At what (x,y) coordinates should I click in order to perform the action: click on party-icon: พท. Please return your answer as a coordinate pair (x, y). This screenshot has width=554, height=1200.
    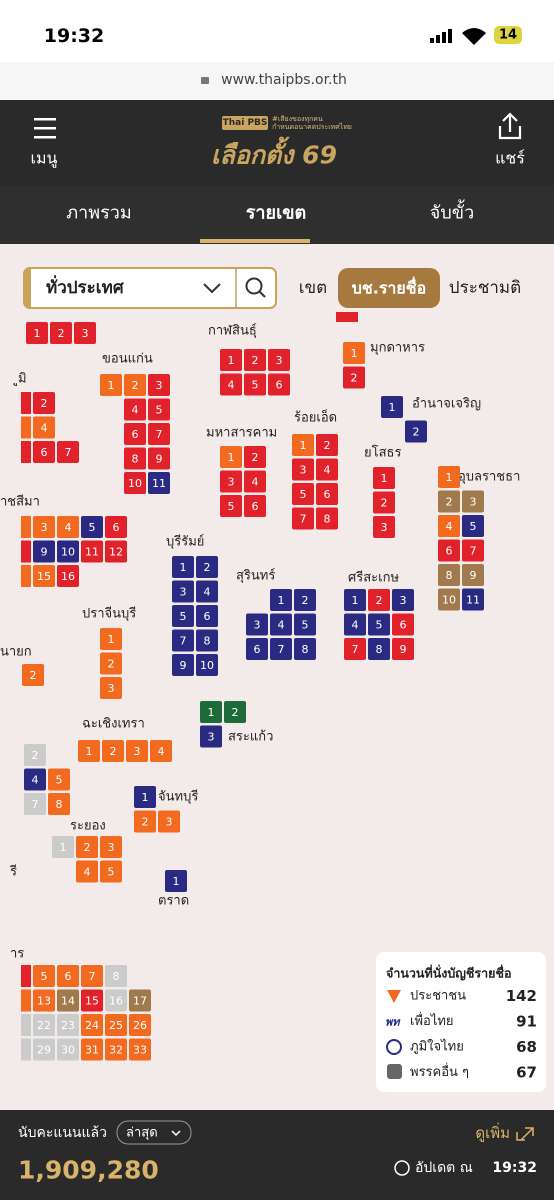
    Looking at the image, I should click on (393, 1022).